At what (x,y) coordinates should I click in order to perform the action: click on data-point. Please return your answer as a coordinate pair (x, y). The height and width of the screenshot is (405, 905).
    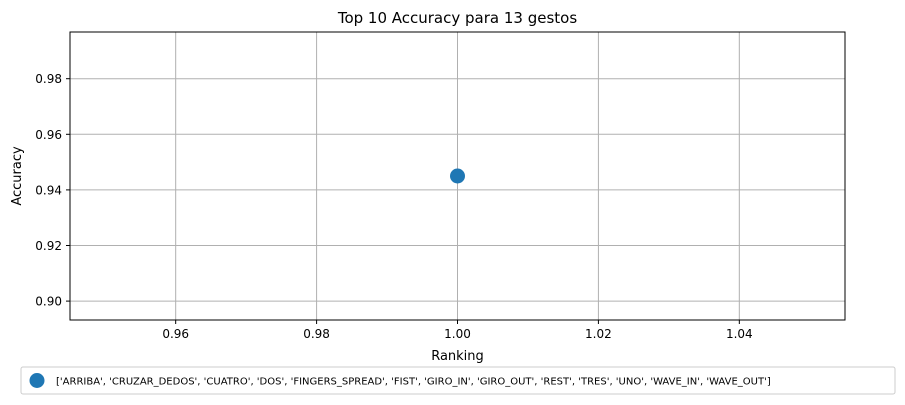
    Looking at the image, I should click on (457, 176).